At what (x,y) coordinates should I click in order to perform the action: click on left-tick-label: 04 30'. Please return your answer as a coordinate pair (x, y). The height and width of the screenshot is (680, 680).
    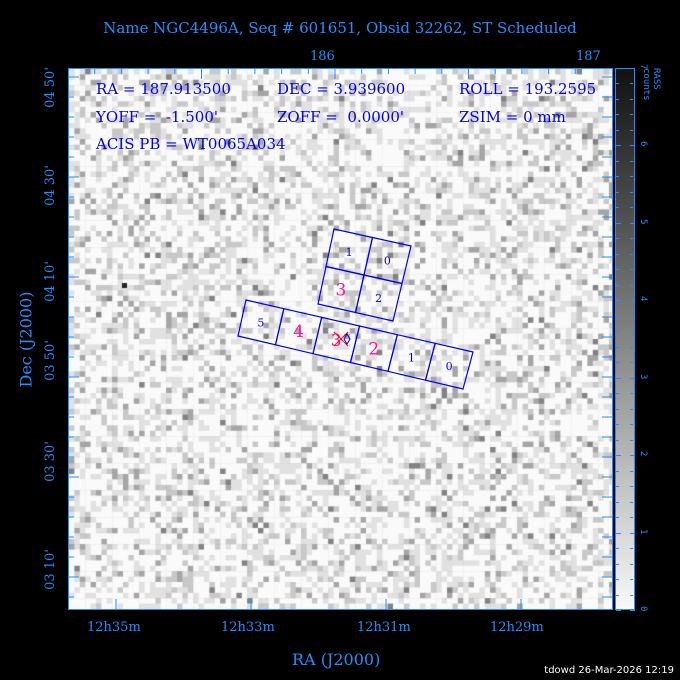
    Looking at the image, I should click on (50, 185).